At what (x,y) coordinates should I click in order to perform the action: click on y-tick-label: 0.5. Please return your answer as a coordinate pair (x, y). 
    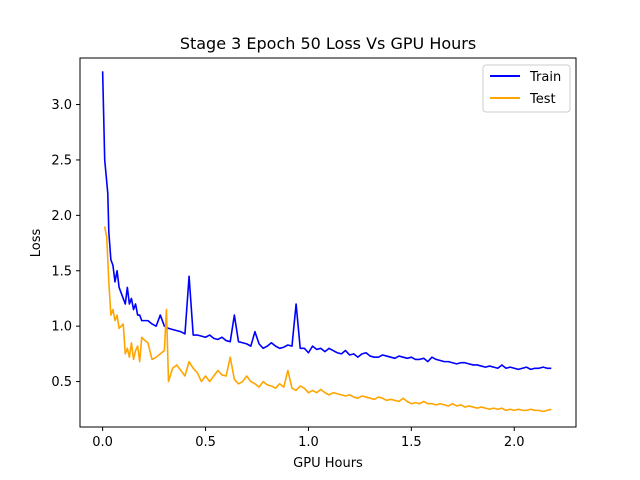
    Looking at the image, I should click on (61, 382).